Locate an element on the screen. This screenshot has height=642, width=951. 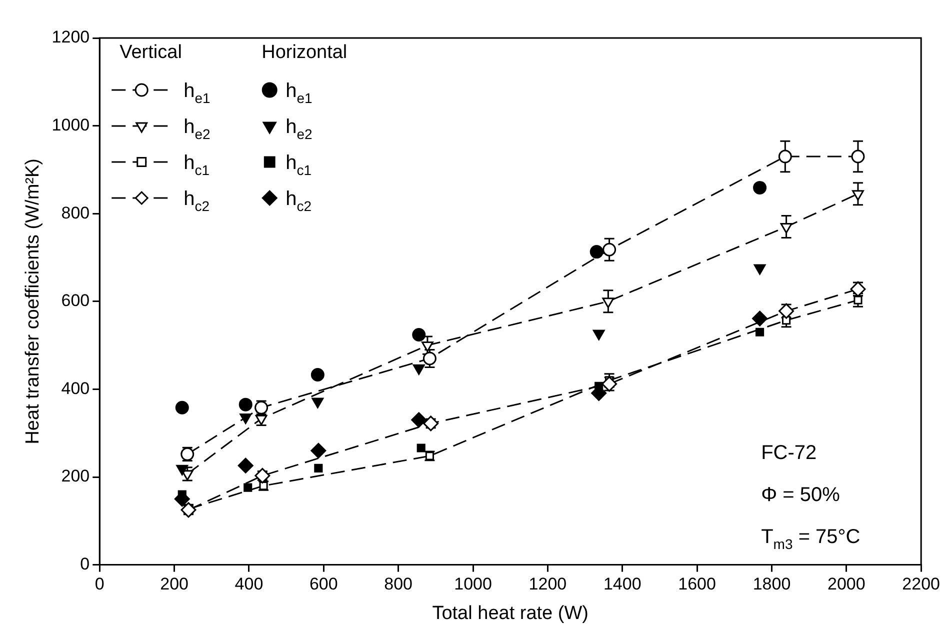
y-tick-label: 600 is located at coordinates (75, 300).